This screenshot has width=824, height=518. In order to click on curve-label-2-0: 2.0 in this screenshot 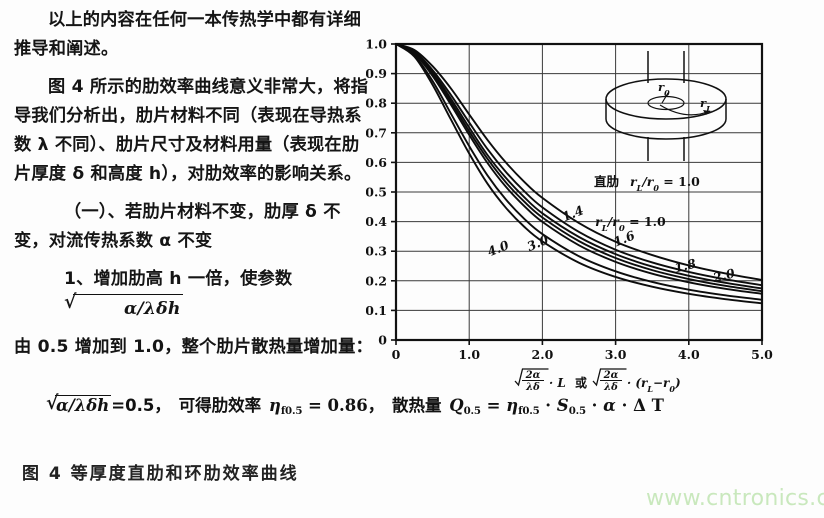, I will do `click(724, 275)`.